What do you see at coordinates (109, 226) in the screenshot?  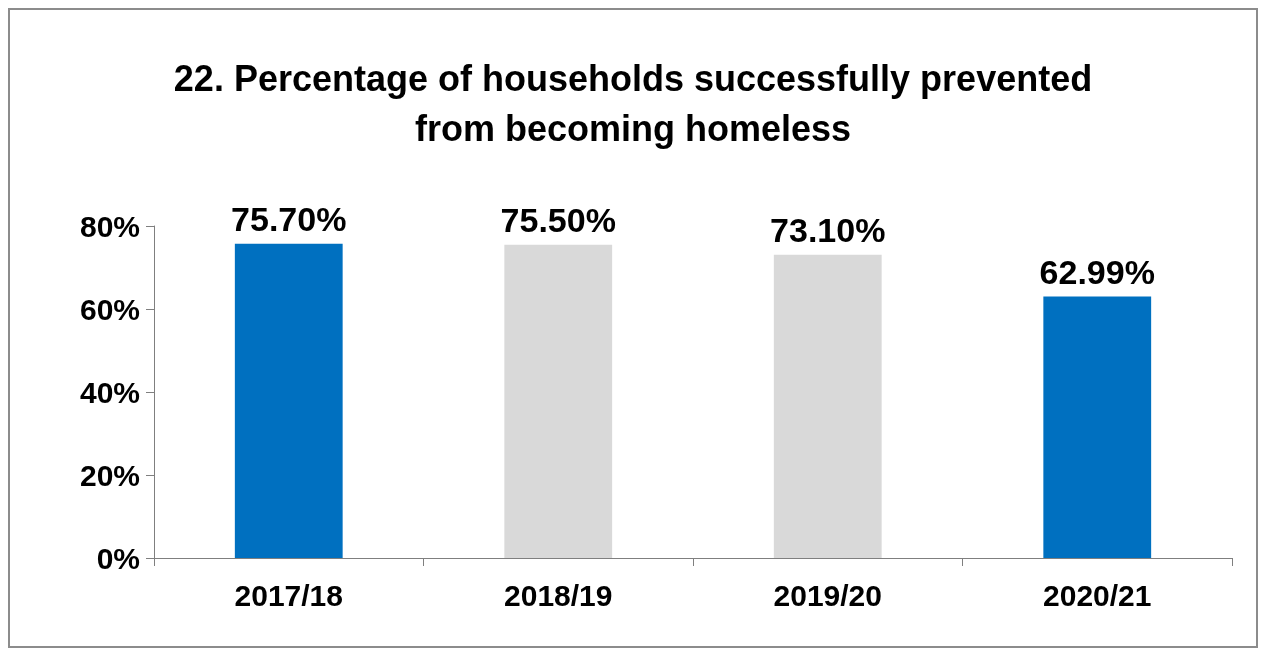 I see `y-tick-label: 80%` at bounding box center [109, 226].